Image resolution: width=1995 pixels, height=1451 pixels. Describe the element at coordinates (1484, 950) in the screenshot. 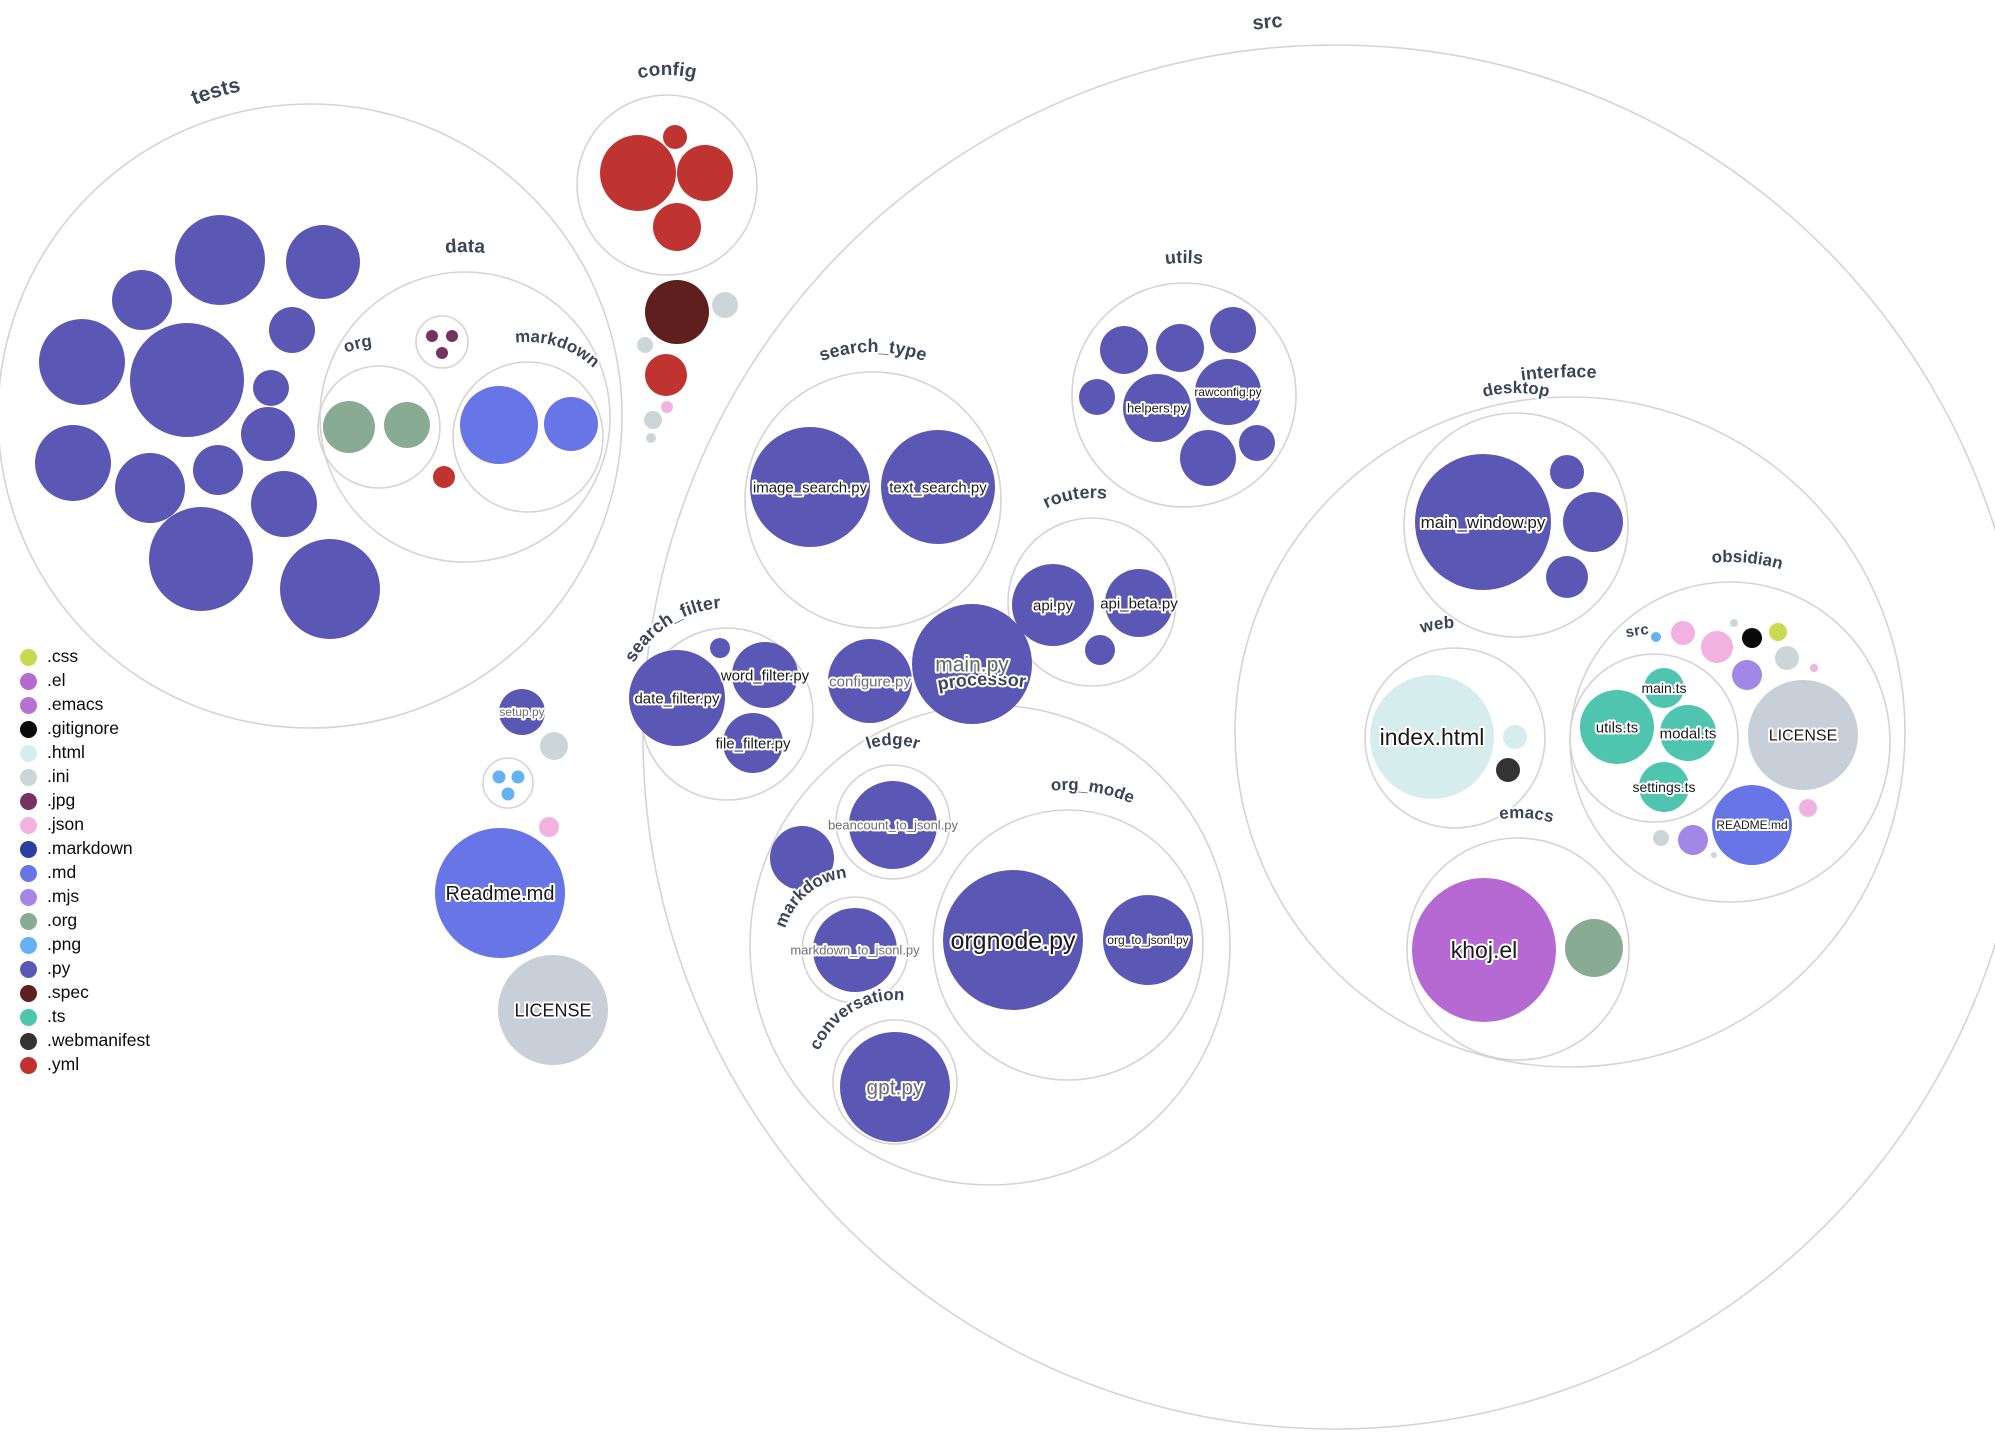

I see `file-circle-khoj.el` at that location.